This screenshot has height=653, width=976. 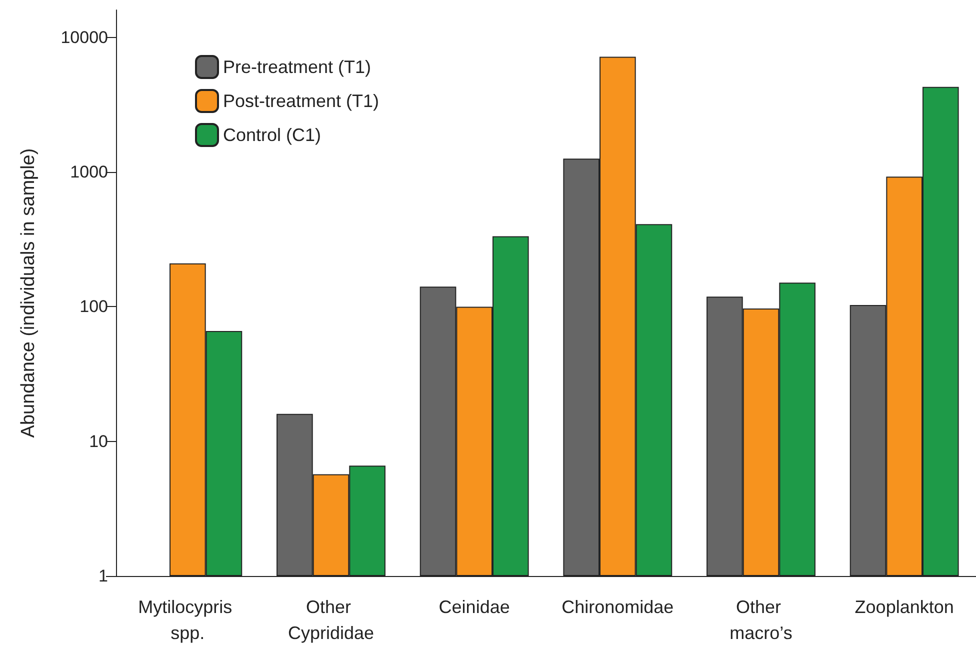 What do you see at coordinates (28, 293) in the screenshot?
I see `y-axis-title: Abundance (individuals in sample)` at bounding box center [28, 293].